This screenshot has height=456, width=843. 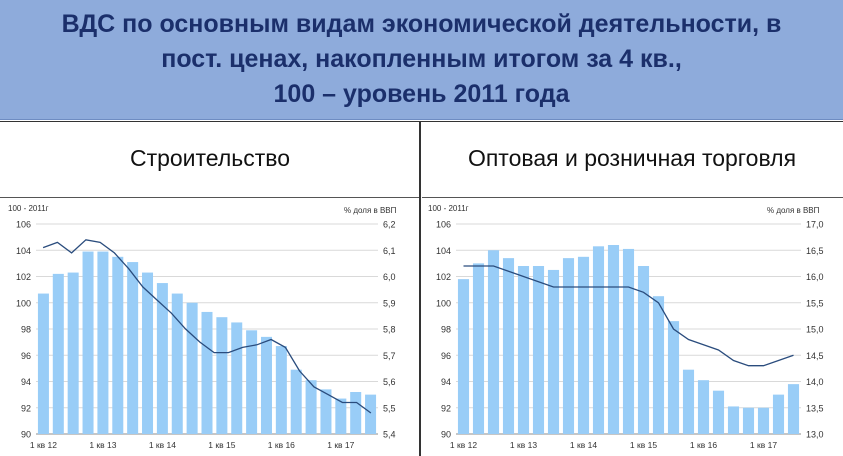 What do you see at coordinates (26, 382) in the screenshot?
I see `y-tick-label: 94` at bounding box center [26, 382].